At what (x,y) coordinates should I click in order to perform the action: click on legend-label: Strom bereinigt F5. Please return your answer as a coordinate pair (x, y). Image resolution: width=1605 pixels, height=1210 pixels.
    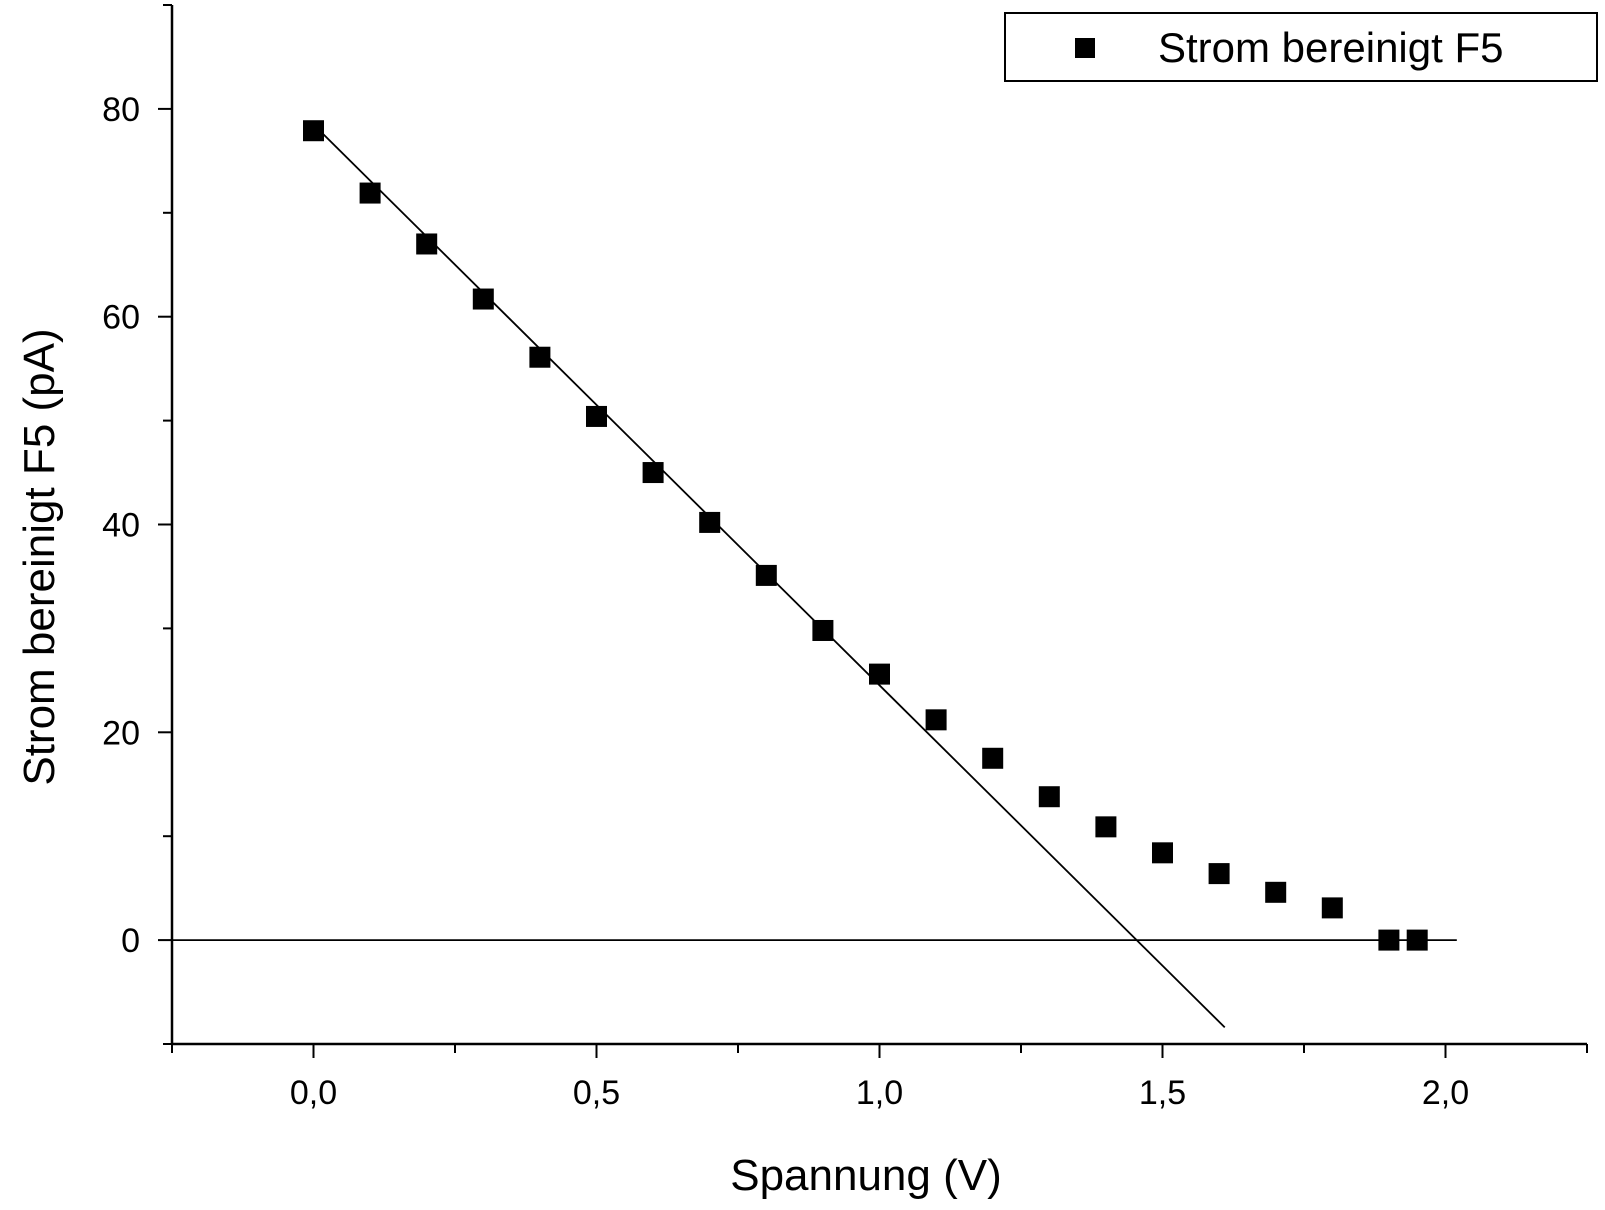
    Looking at the image, I should click on (1330, 47).